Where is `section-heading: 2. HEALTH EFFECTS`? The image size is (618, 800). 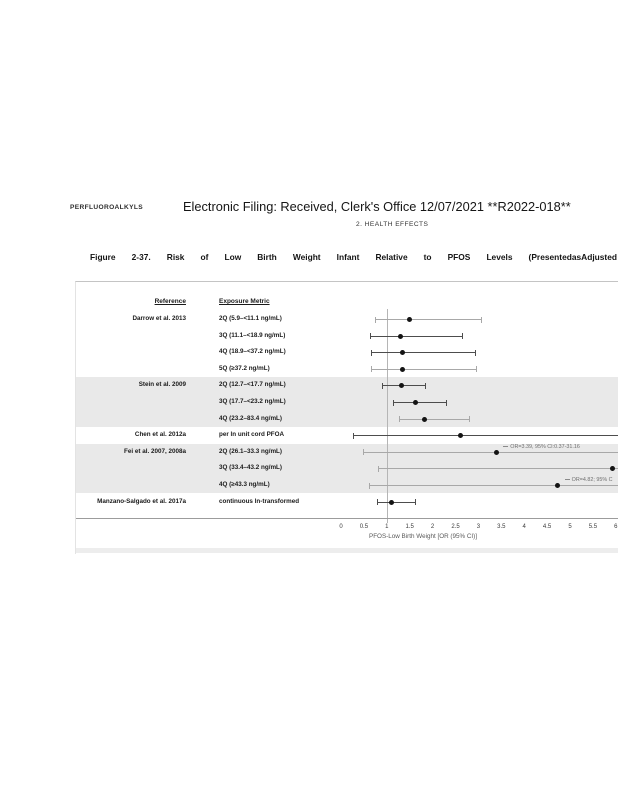 section-heading: 2. HEALTH EFFECTS is located at coordinates (392, 224).